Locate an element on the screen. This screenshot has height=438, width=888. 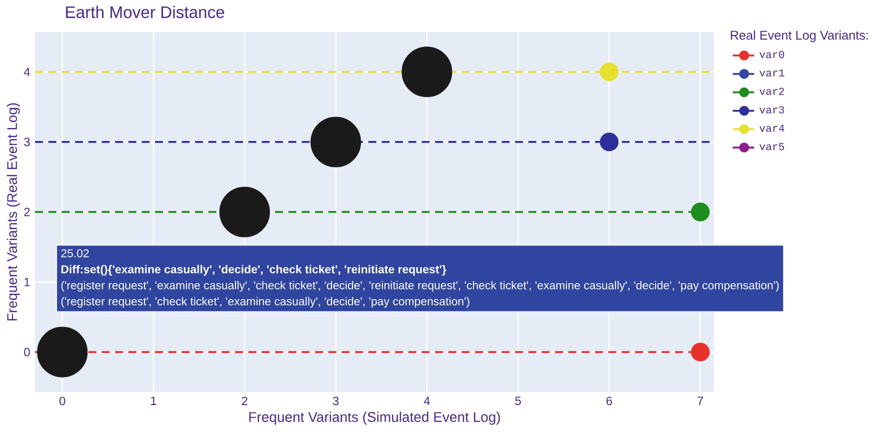
annotation: 25.02 is located at coordinates (75, 253).